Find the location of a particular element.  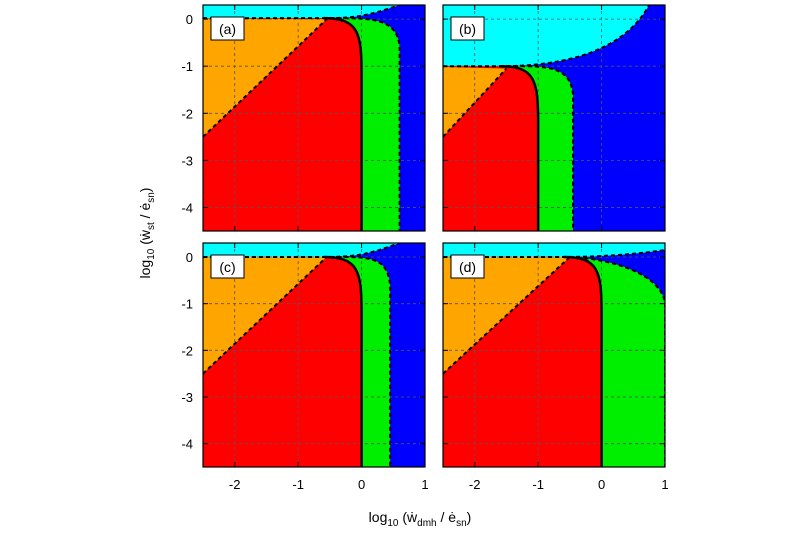

panel-tag-label: (b) is located at coordinates (467, 29).